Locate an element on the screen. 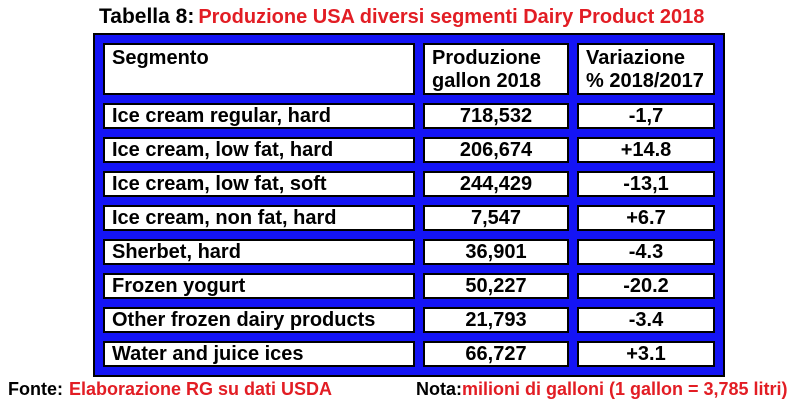 This screenshot has height=404, width=810. segment-cell: Ice cream, non fat, hard is located at coordinates (259, 218).